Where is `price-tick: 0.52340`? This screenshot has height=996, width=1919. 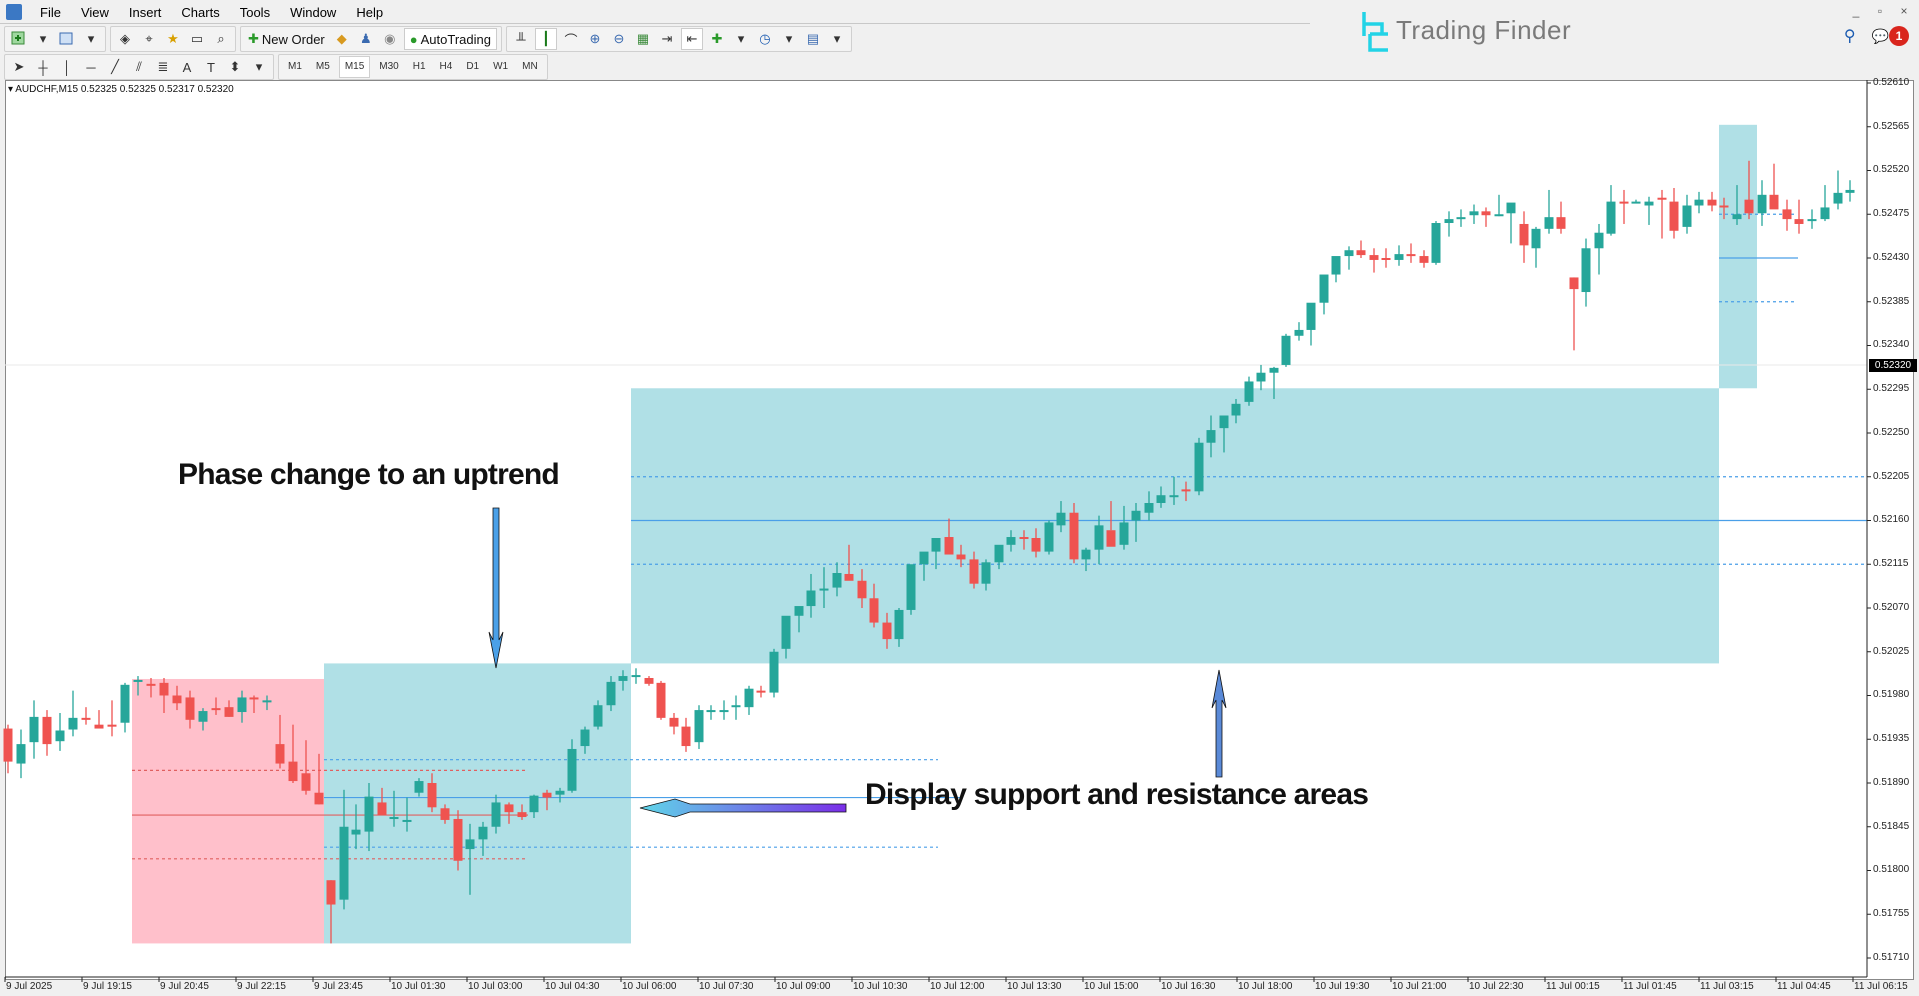
price-tick: 0.52340 is located at coordinates (1891, 345).